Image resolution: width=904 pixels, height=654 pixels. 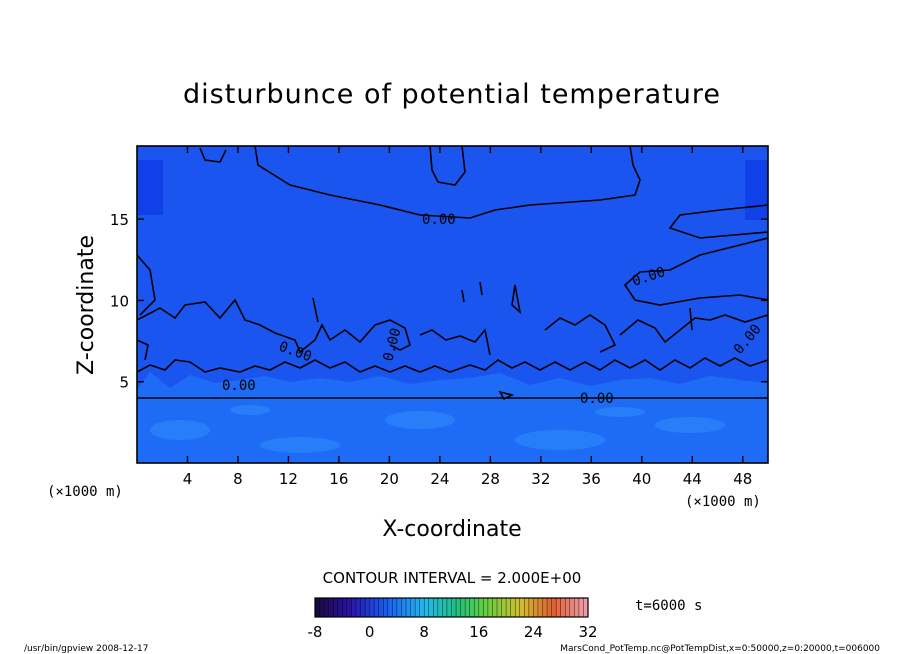 I want to click on upper-region-edge-right, so click(x=756, y=190).